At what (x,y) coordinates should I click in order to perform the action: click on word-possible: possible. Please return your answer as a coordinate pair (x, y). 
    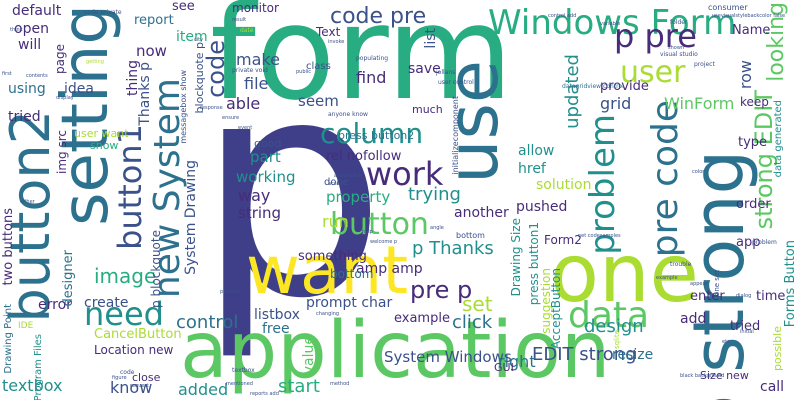
    Looking at the image, I should click on (777, 349).